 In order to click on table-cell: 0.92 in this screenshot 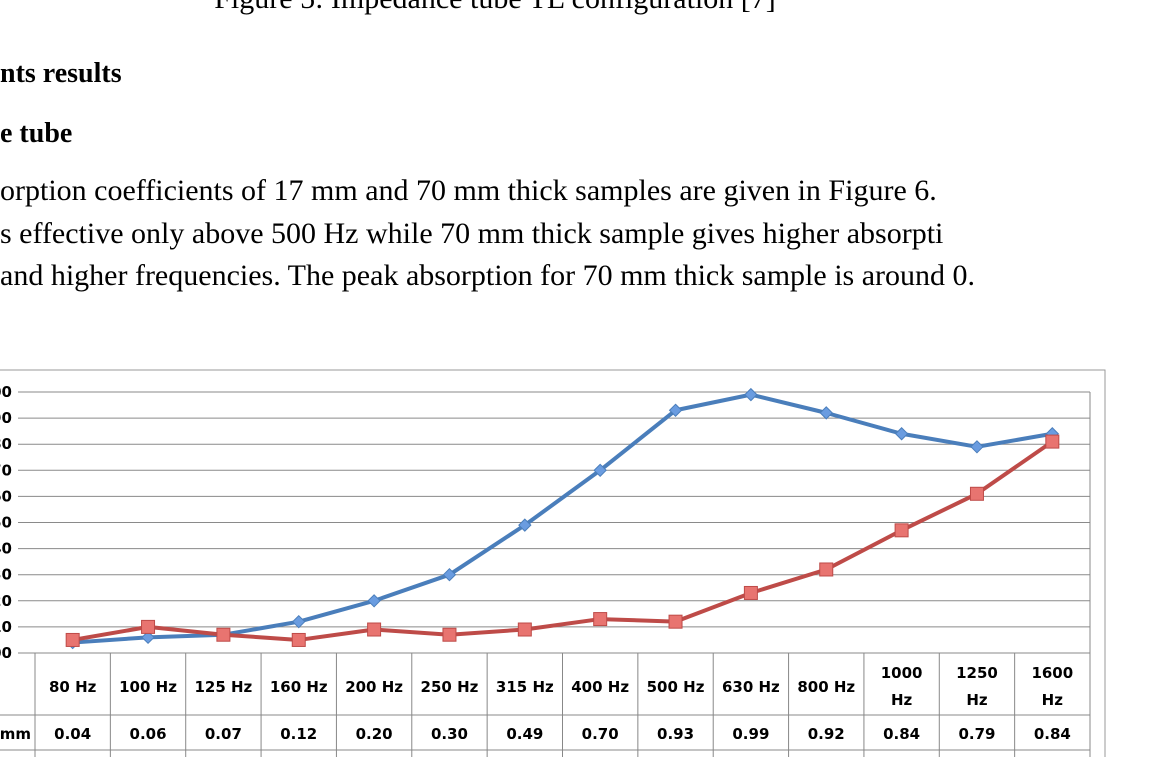, I will do `click(826, 734)`.